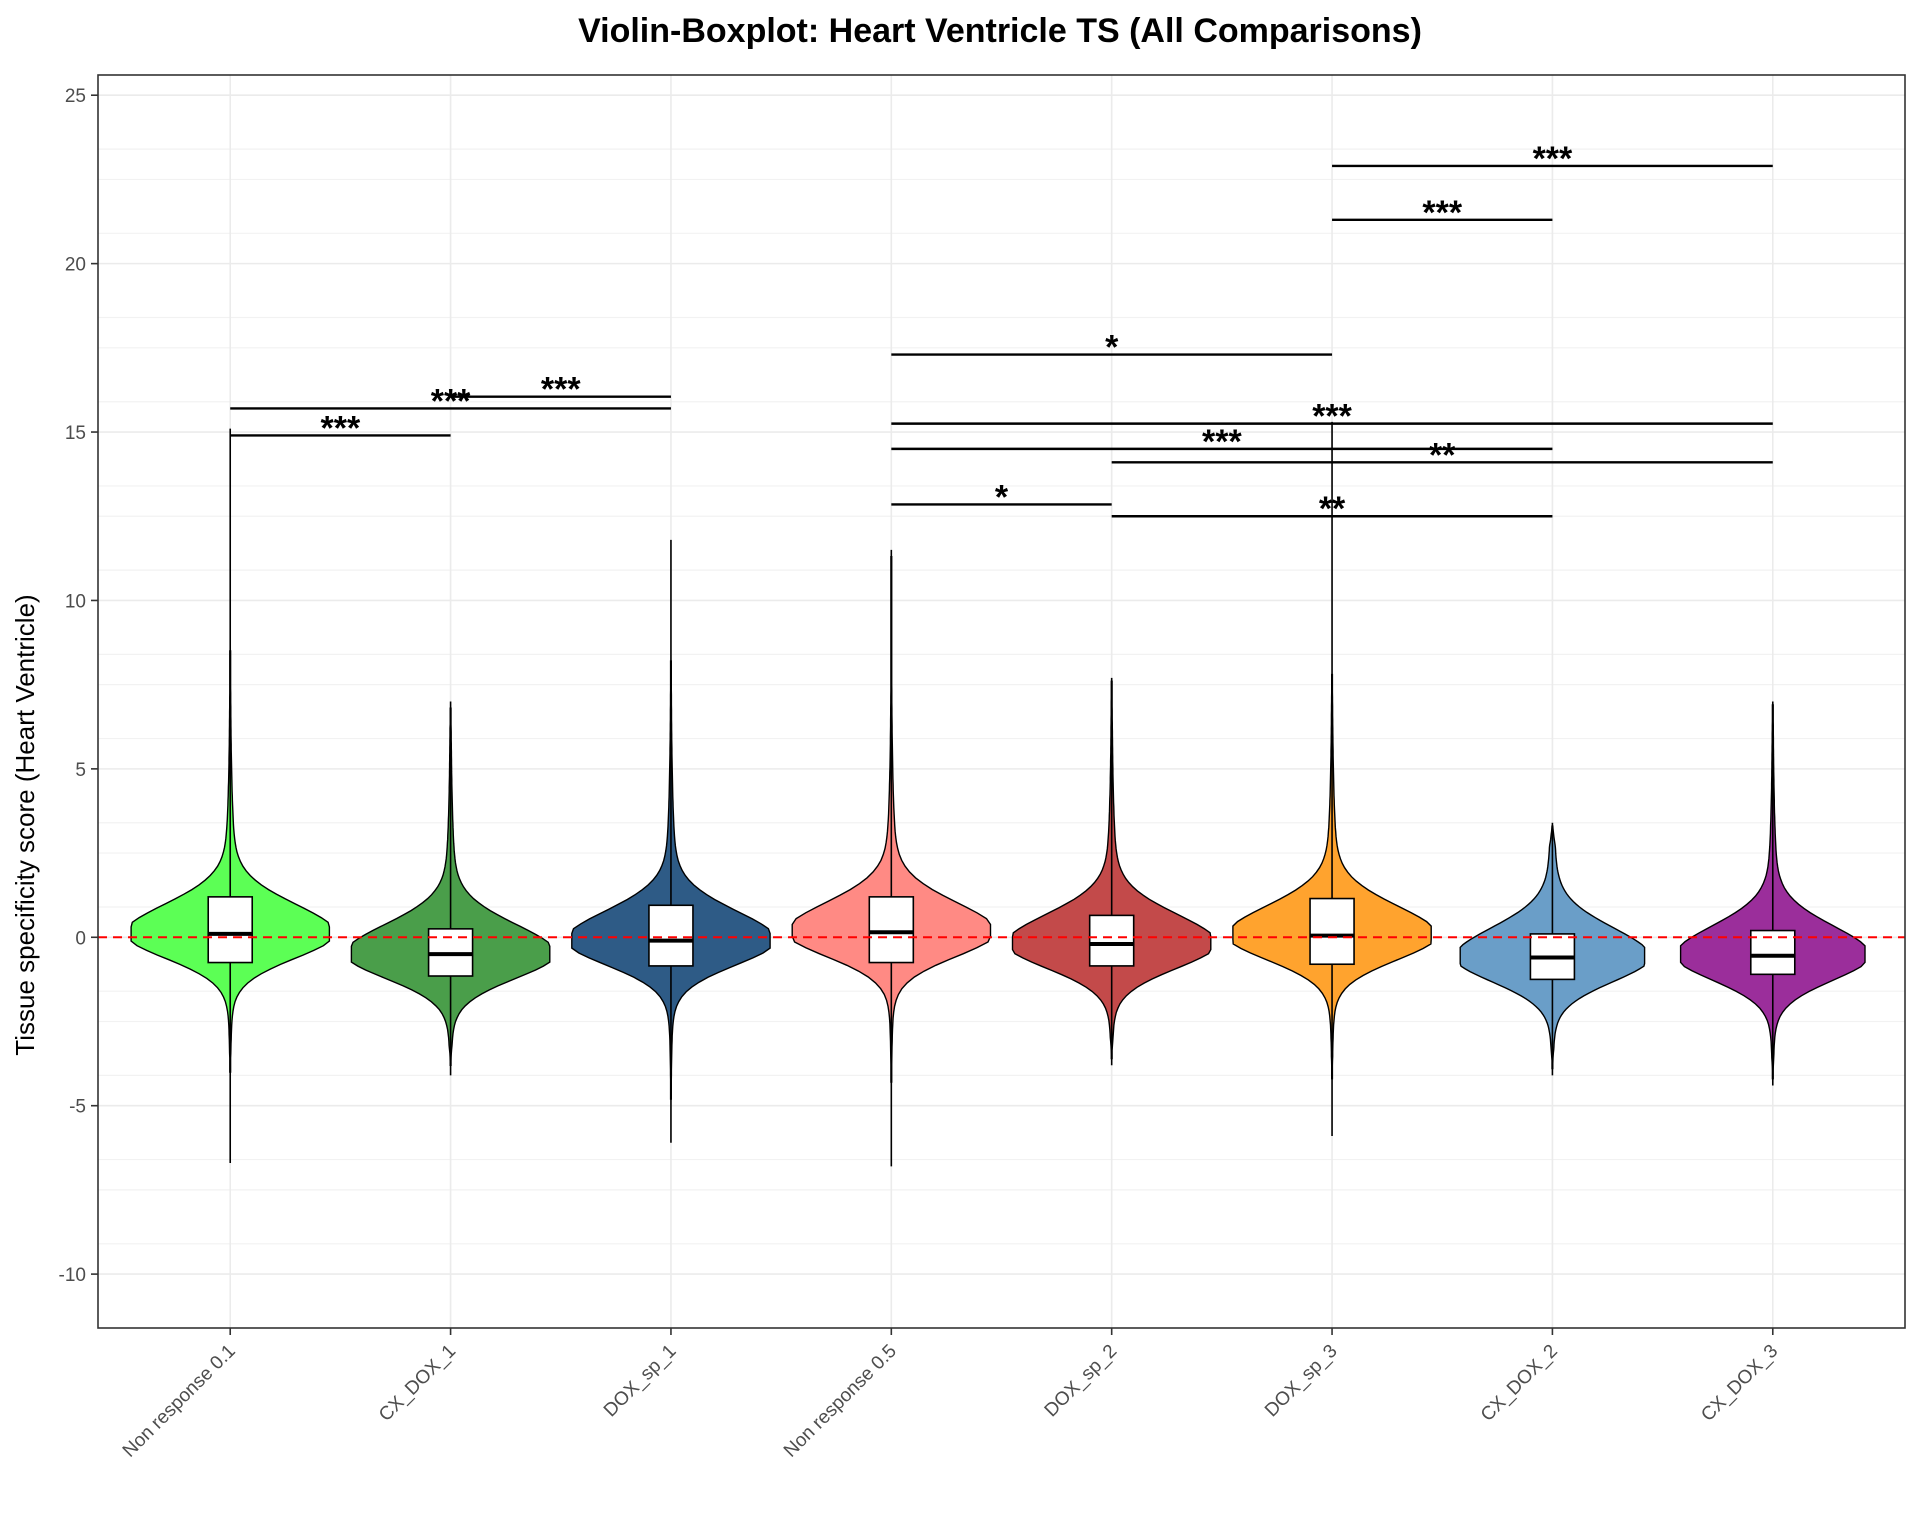 This screenshot has width=1920, height=1536. What do you see at coordinates (179, 1401) in the screenshot?
I see `x-tick-label: Non response 0.1` at bounding box center [179, 1401].